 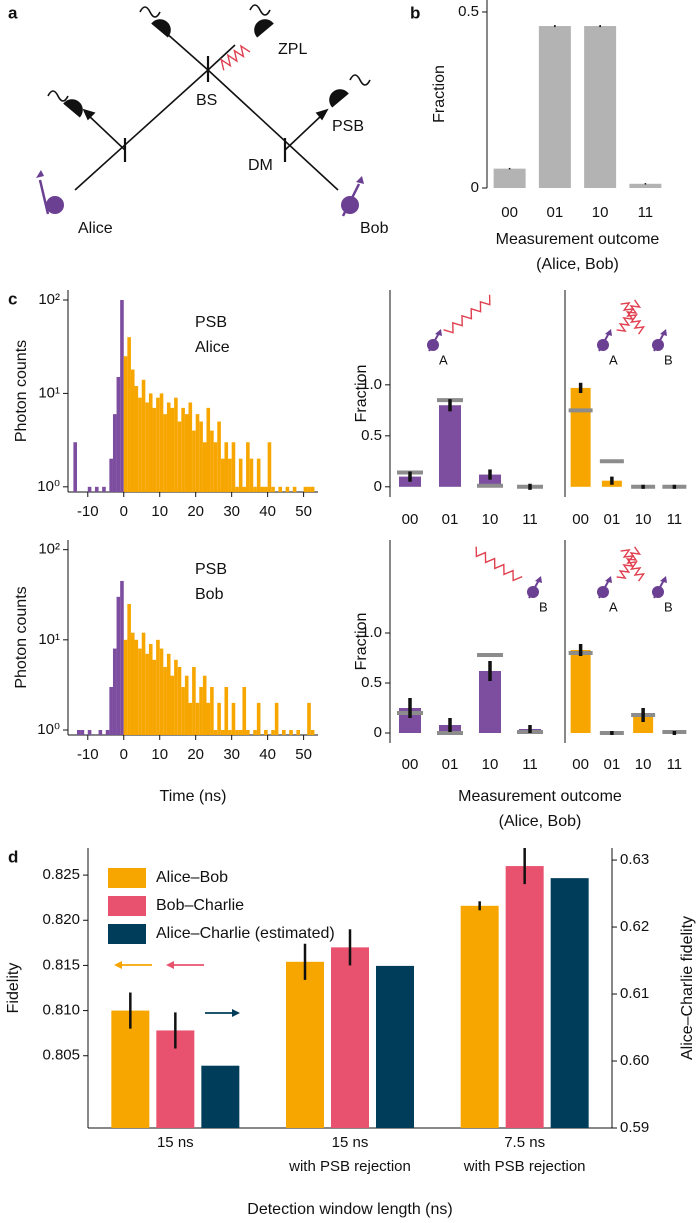 I want to click on atom-icon, so click(x=533, y=592).